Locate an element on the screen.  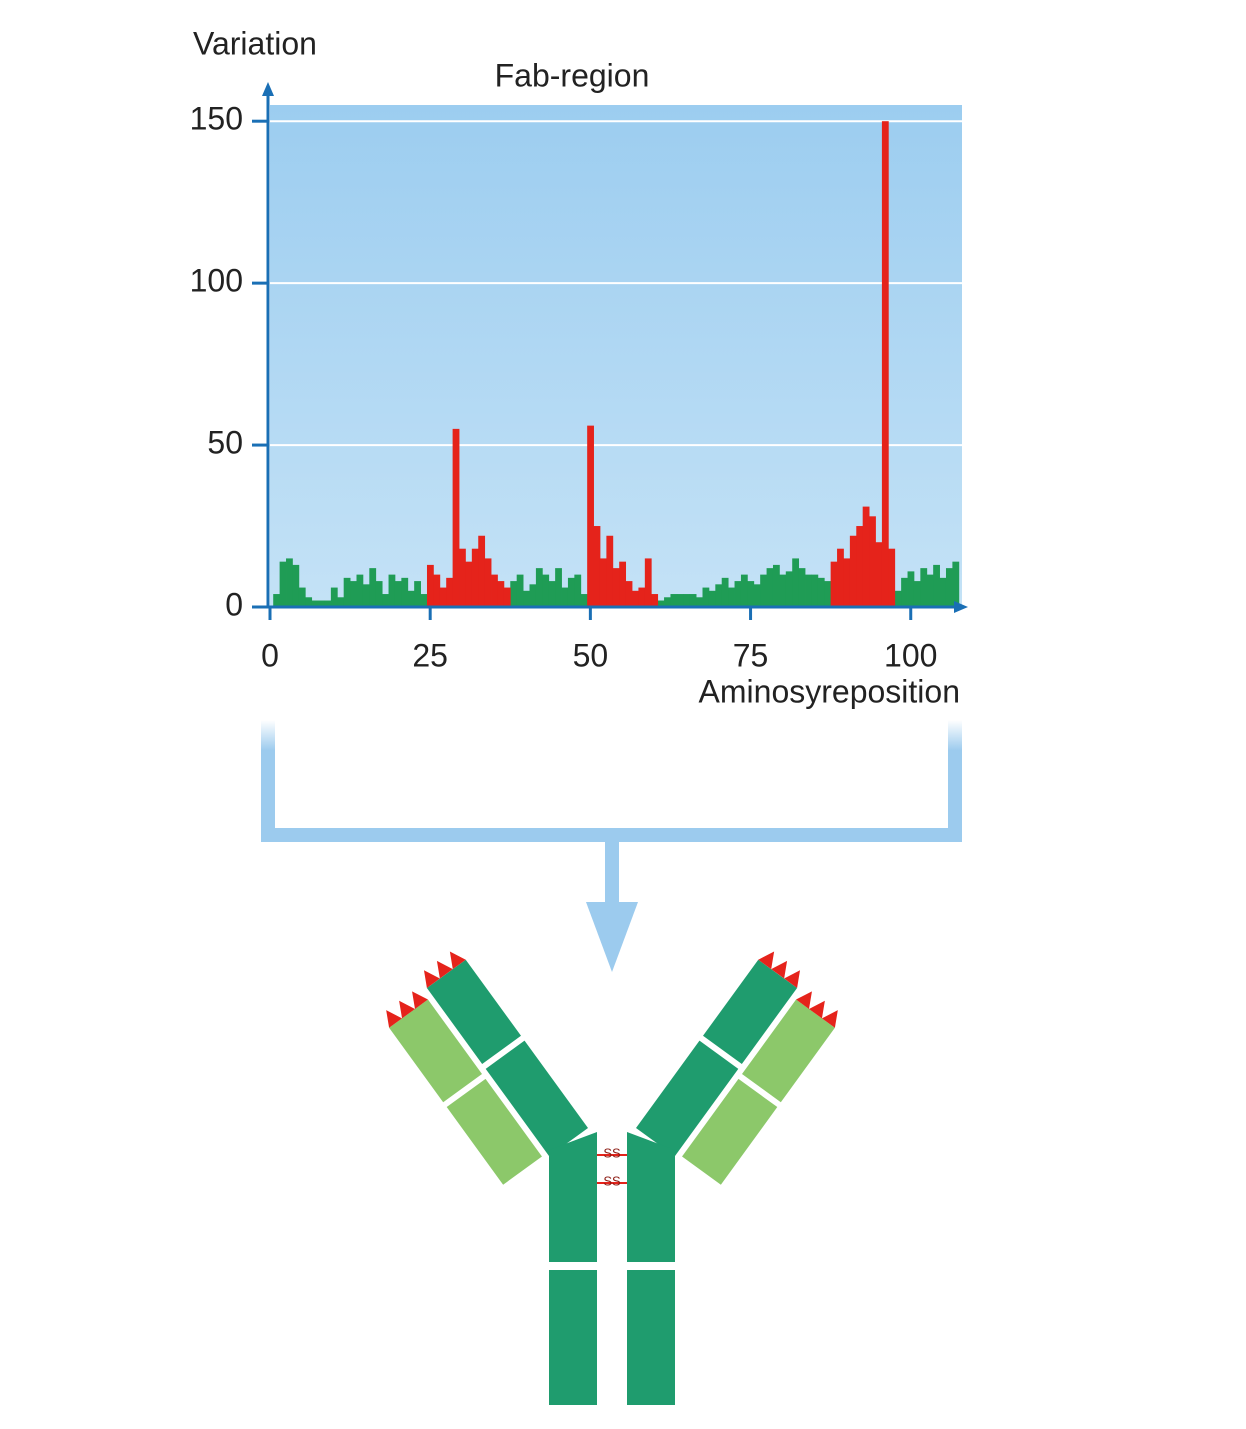
stem is located at coordinates (612, 1268).